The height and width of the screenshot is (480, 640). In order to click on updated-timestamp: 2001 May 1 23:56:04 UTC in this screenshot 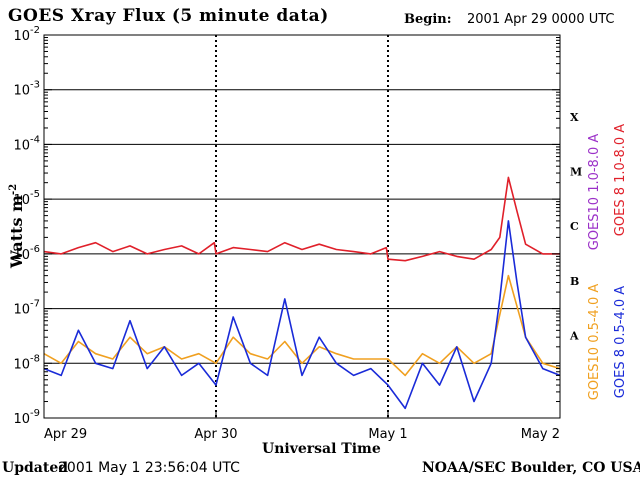, I will do `click(149, 468)`.